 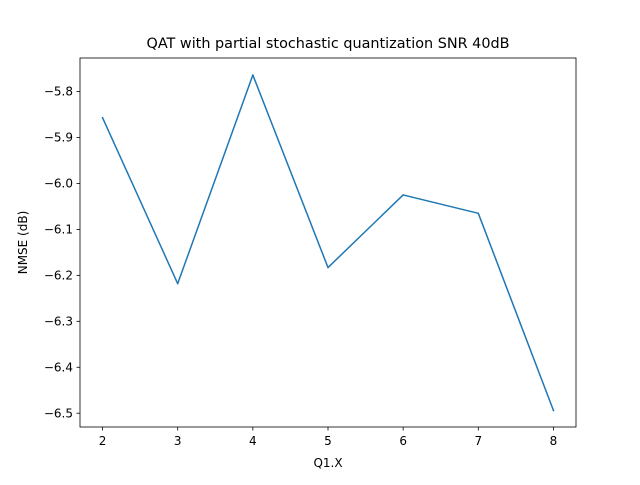 What do you see at coordinates (58, 367) in the screenshot?
I see `y-tick-label: −6.4` at bounding box center [58, 367].